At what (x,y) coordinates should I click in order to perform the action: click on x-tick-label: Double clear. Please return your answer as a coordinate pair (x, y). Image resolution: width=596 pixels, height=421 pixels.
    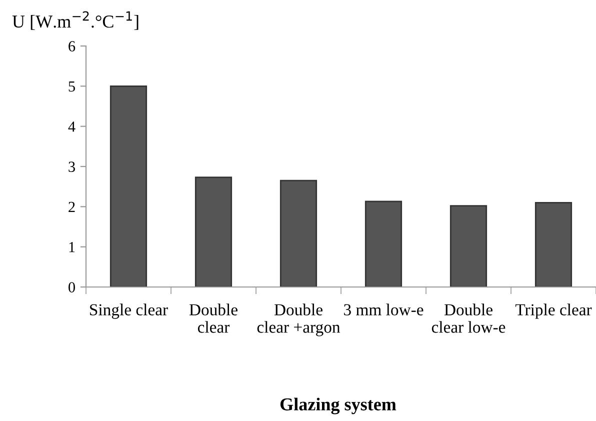
    Looking at the image, I should click on (213, 318).